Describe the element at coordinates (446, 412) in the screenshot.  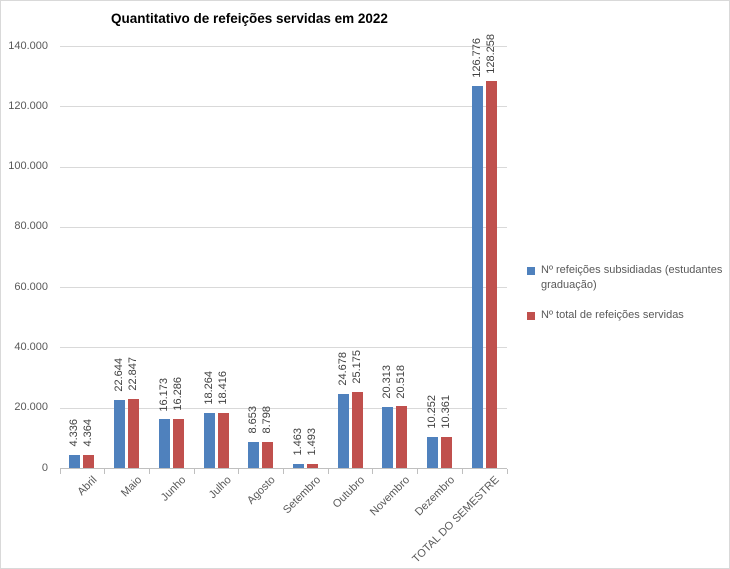
I see `bar-value-label: 10.361` at that location.